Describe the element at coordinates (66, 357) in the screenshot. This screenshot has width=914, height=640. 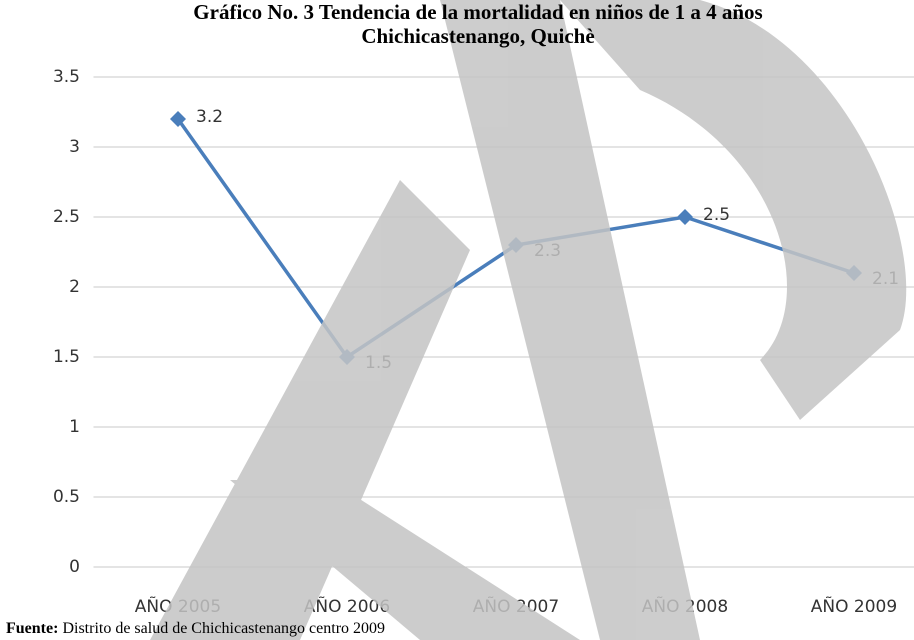
I see `y-tick-label: 1.5` at that location.